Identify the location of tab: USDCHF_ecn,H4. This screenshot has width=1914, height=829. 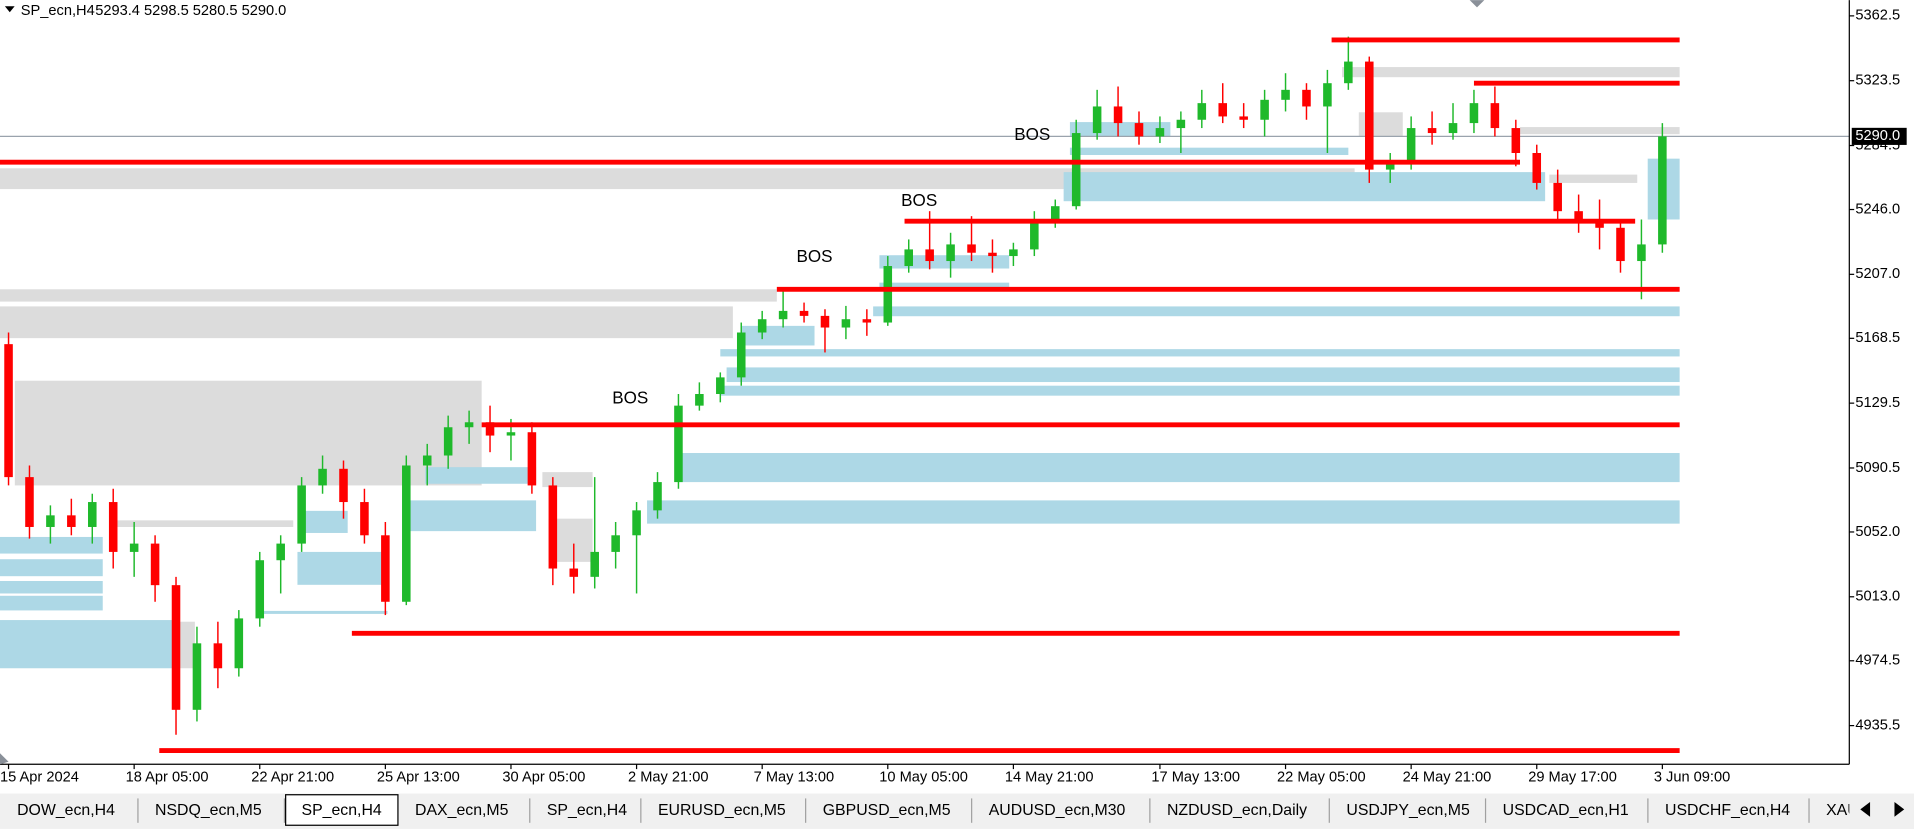
(1737, 810).